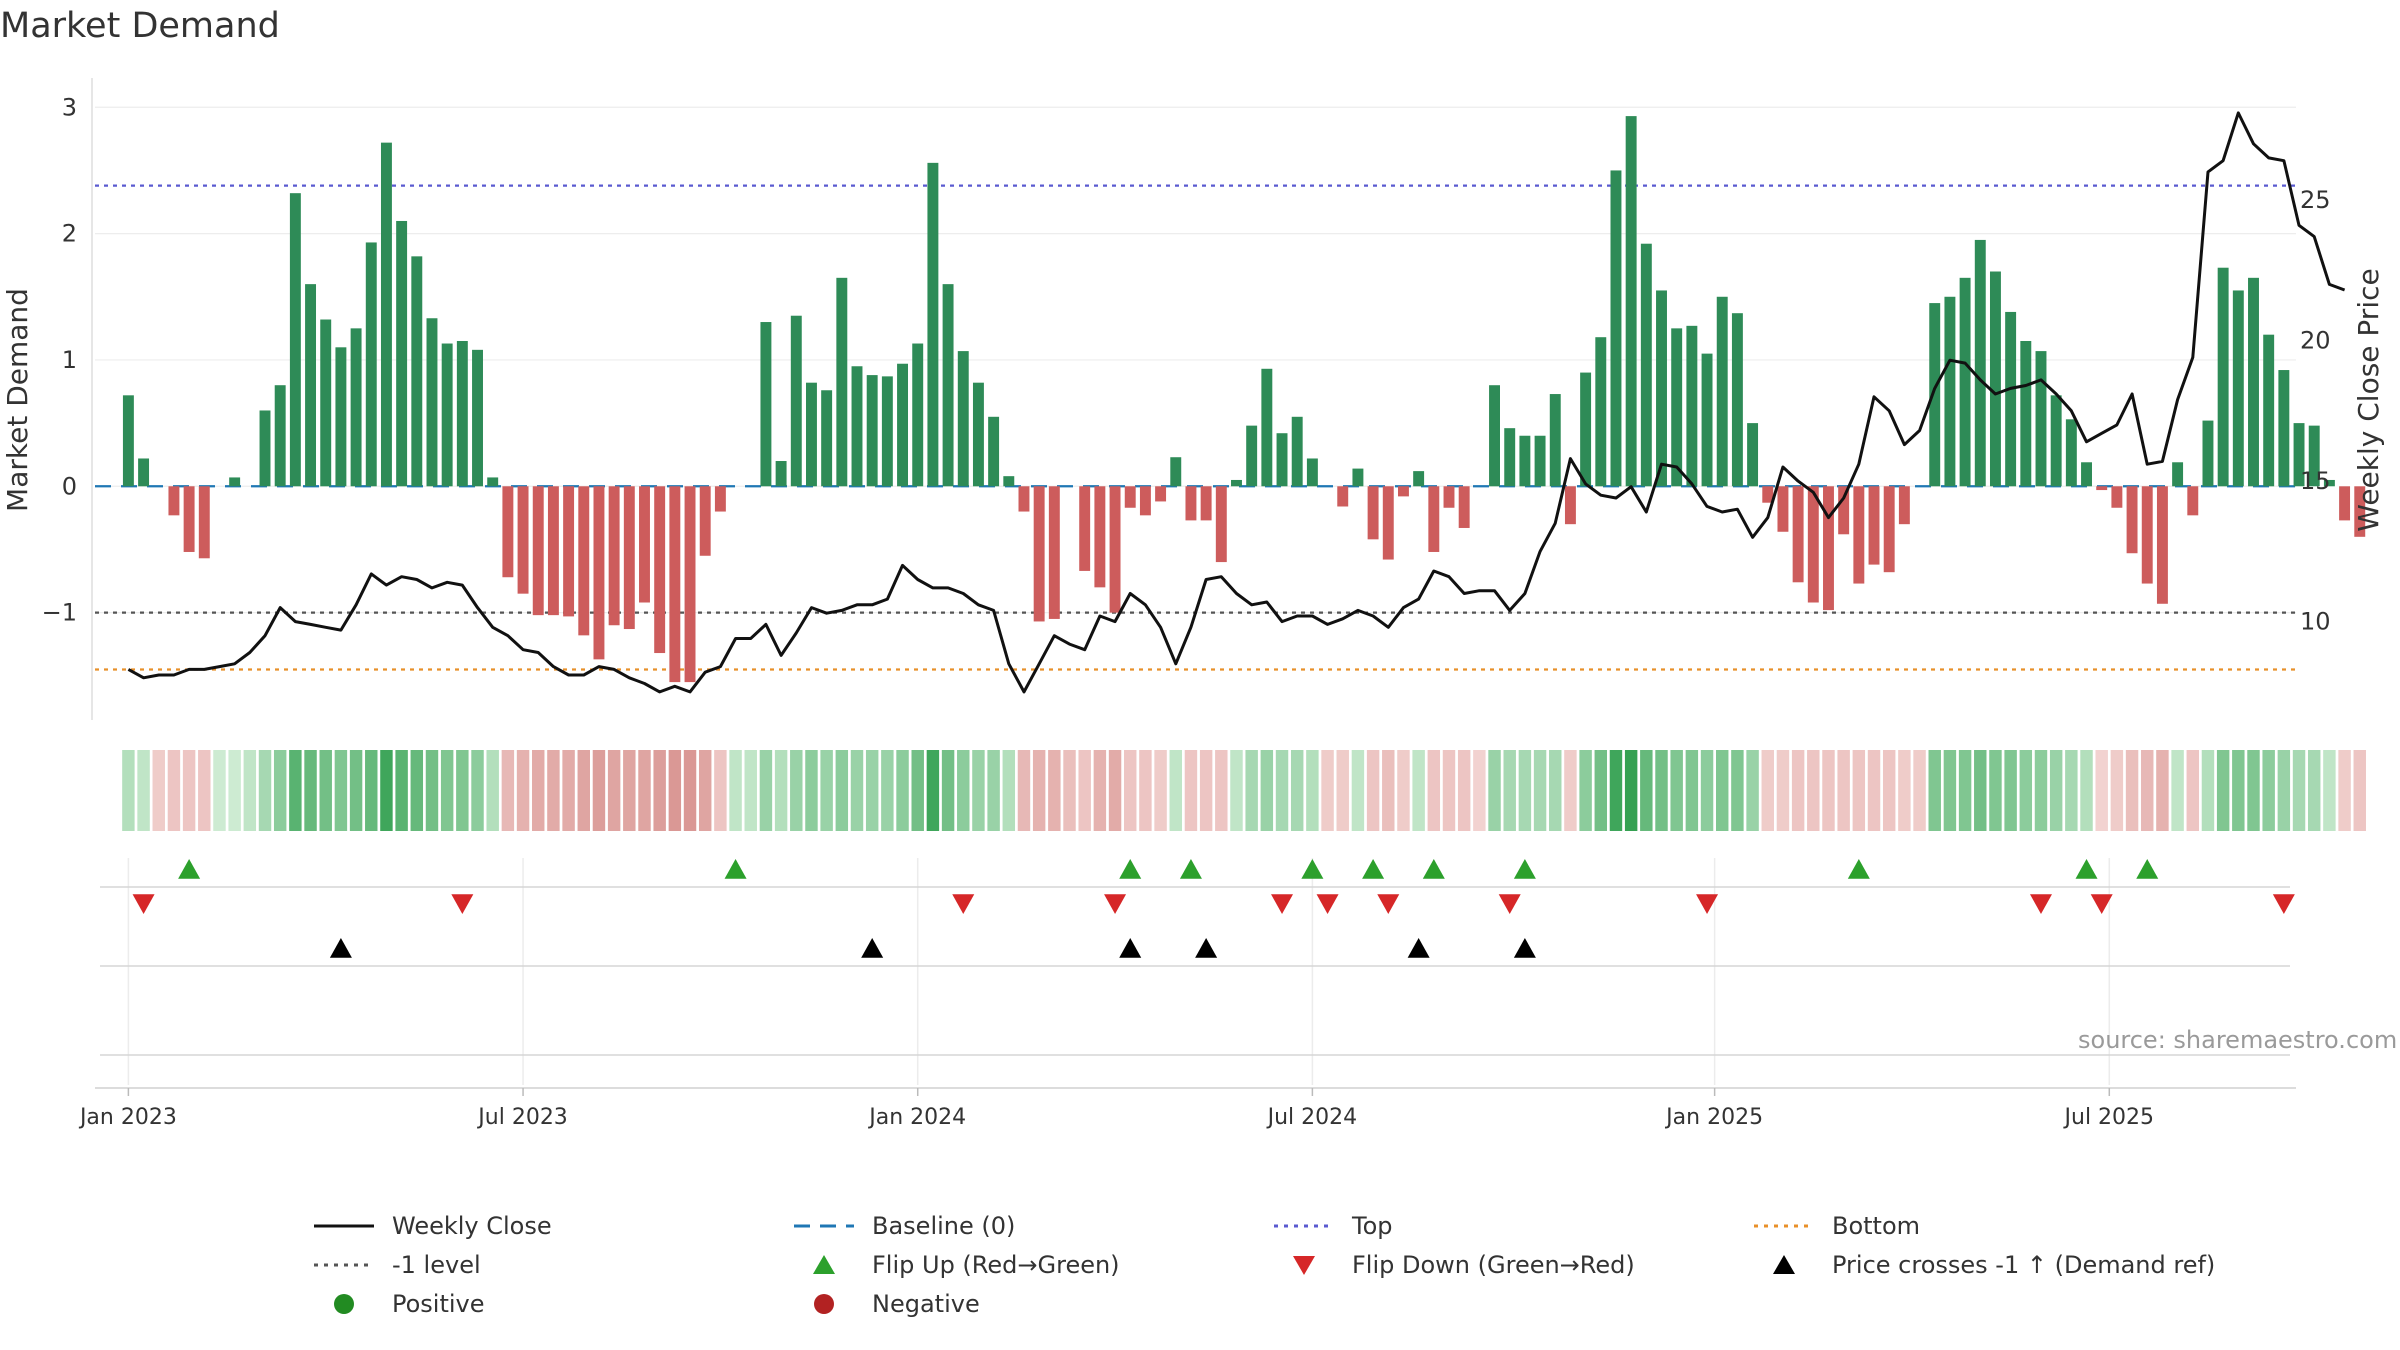 Image resolution: width=2400 pixels, height=1350 pixels. Describe the element at coordinates (438, 1304) in the screenshot. I see `legend-label: Positive` at that location.